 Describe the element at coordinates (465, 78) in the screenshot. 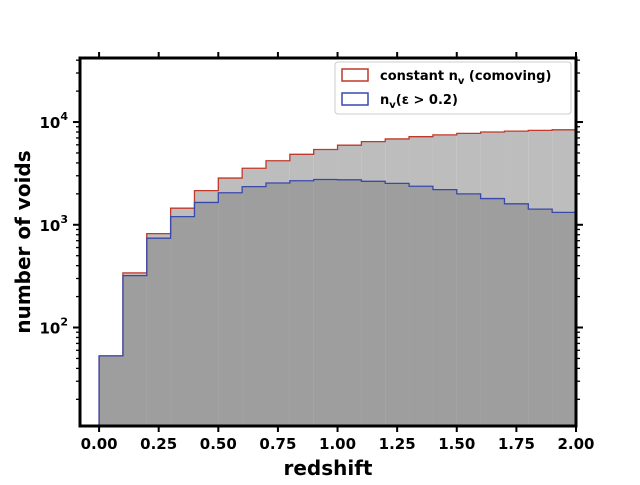

I see `legend-label-0: constant nv (comoving)` at that location.